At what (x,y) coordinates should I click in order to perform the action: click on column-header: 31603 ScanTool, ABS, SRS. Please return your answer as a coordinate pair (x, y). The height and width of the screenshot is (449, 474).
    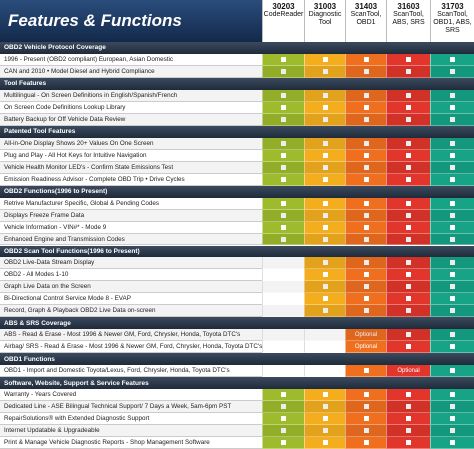
    Looking at the image, I should click on (408, 21).